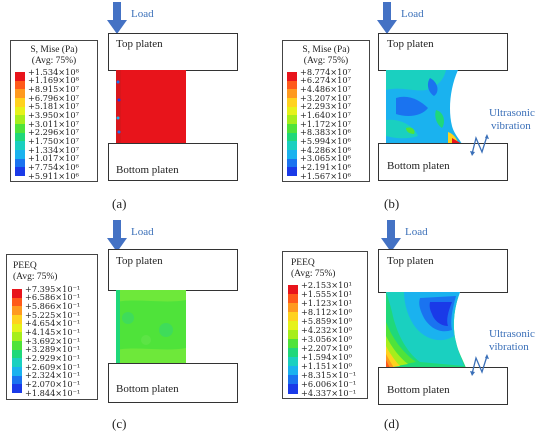 This screenshot has height=437, width=550. I want to click on legend-tick-label: +8.112×10⁰, so click(326, 311).